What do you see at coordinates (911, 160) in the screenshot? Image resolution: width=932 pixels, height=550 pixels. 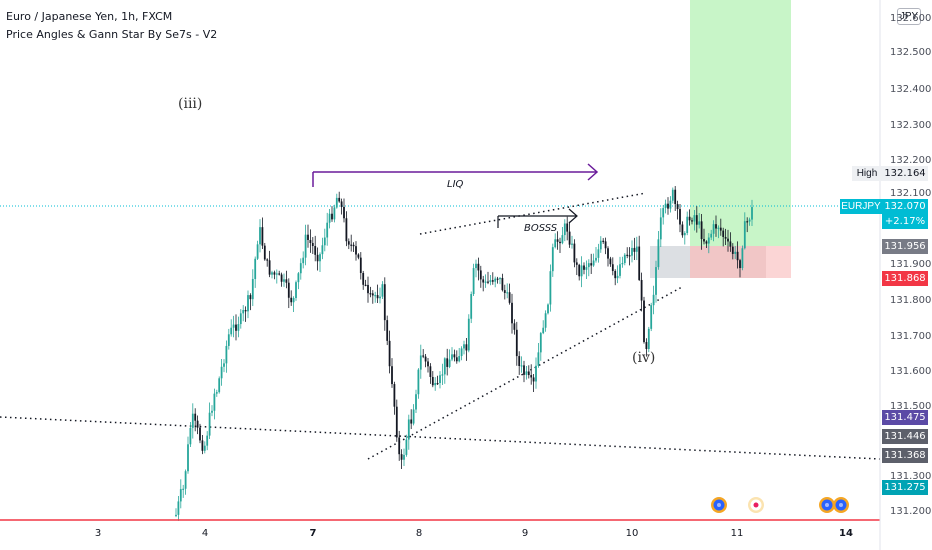 I see `price-label: 132.200` at bounding box center [911, 160].